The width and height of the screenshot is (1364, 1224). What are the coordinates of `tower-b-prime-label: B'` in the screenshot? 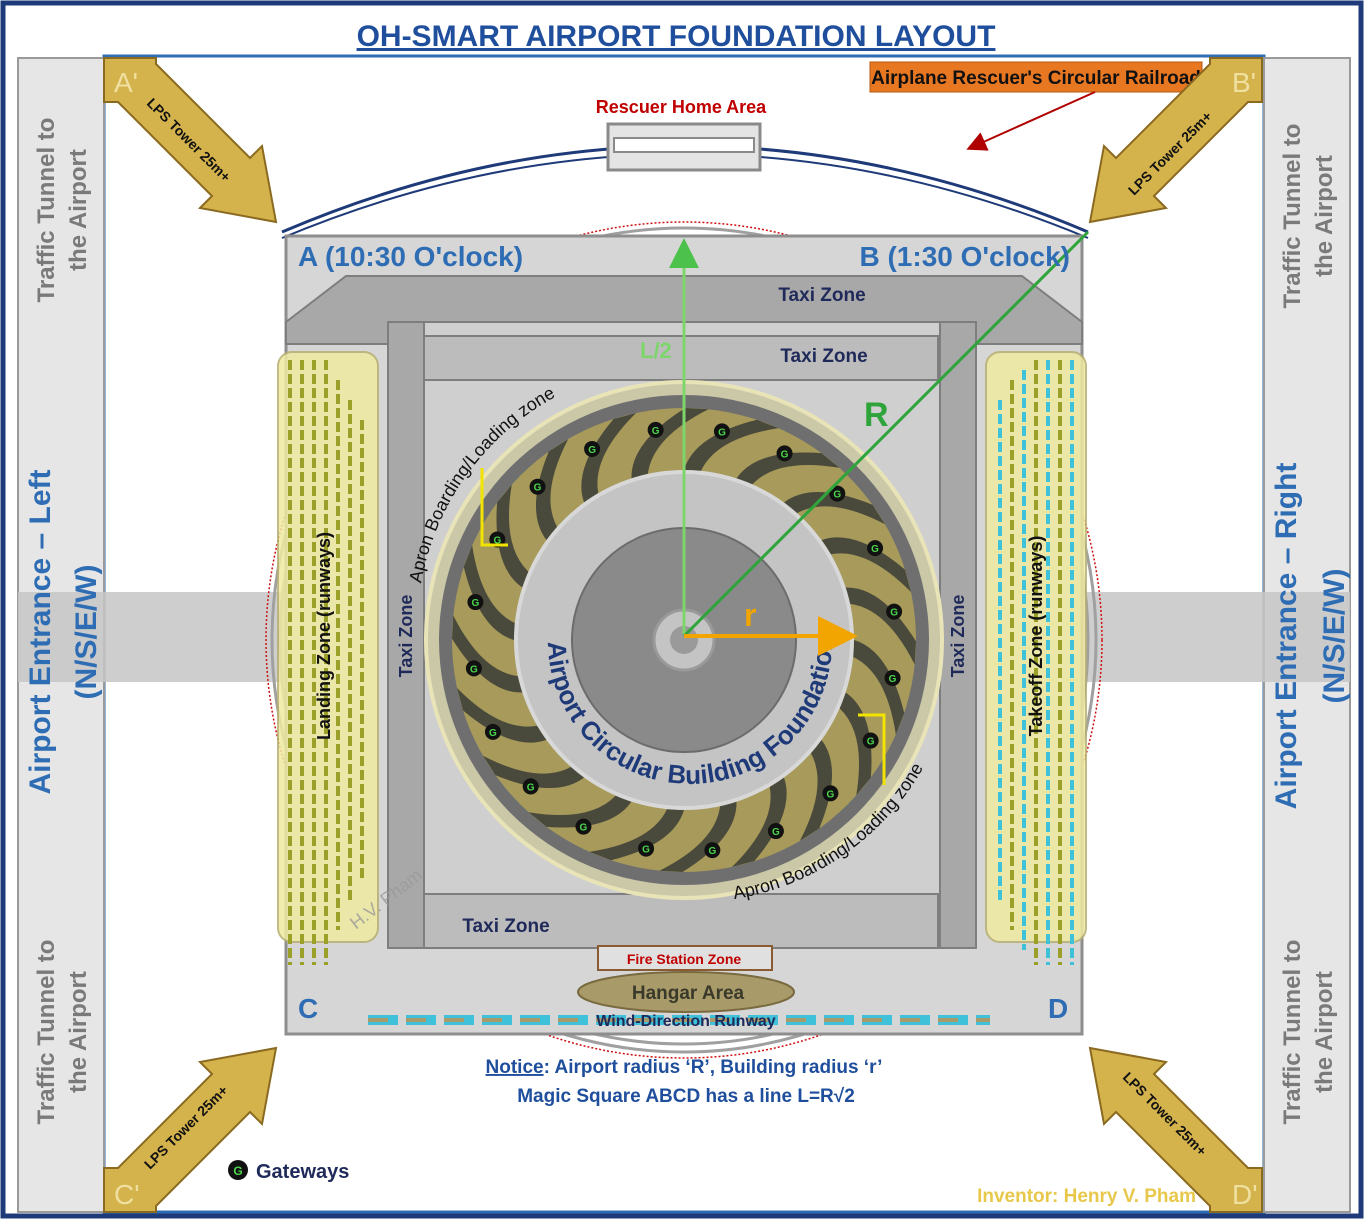 It's located at (1244, 82).